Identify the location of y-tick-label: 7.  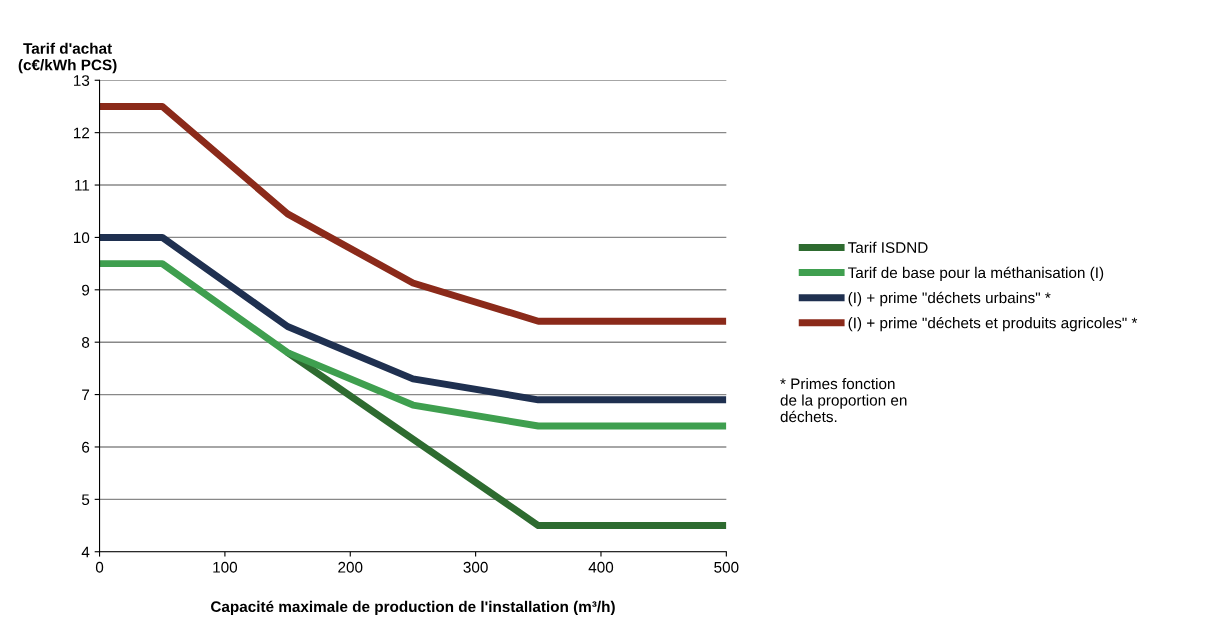
(86, 395).